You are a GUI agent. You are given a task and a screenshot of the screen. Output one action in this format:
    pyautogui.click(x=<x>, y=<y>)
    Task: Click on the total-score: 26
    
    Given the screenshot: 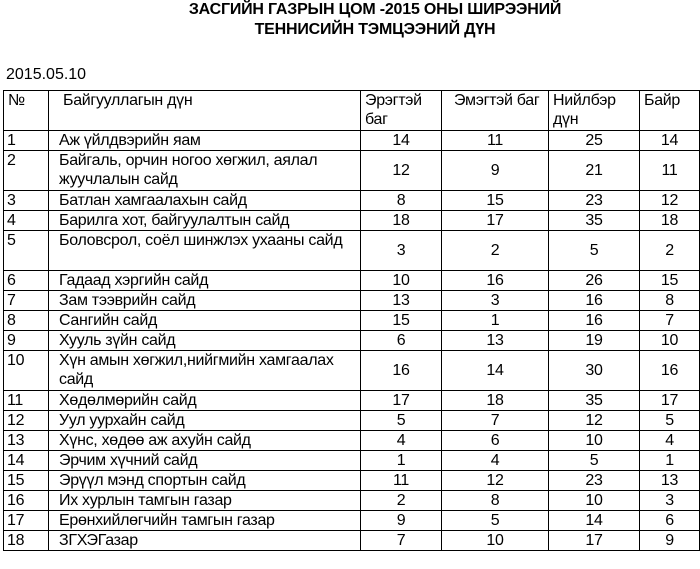 What is the action you would take?
    pyautogui.click(x=594, y=280)
    